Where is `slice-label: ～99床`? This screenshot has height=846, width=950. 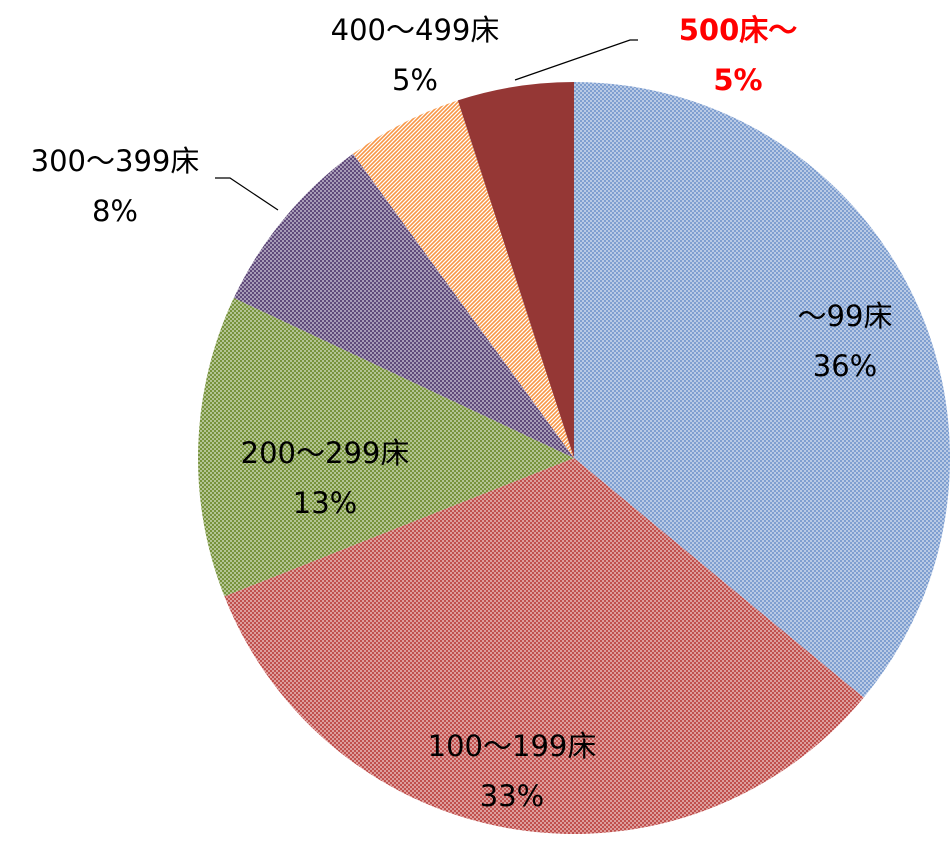 slice-label: ～99床 is located at coordinates (845, 316).